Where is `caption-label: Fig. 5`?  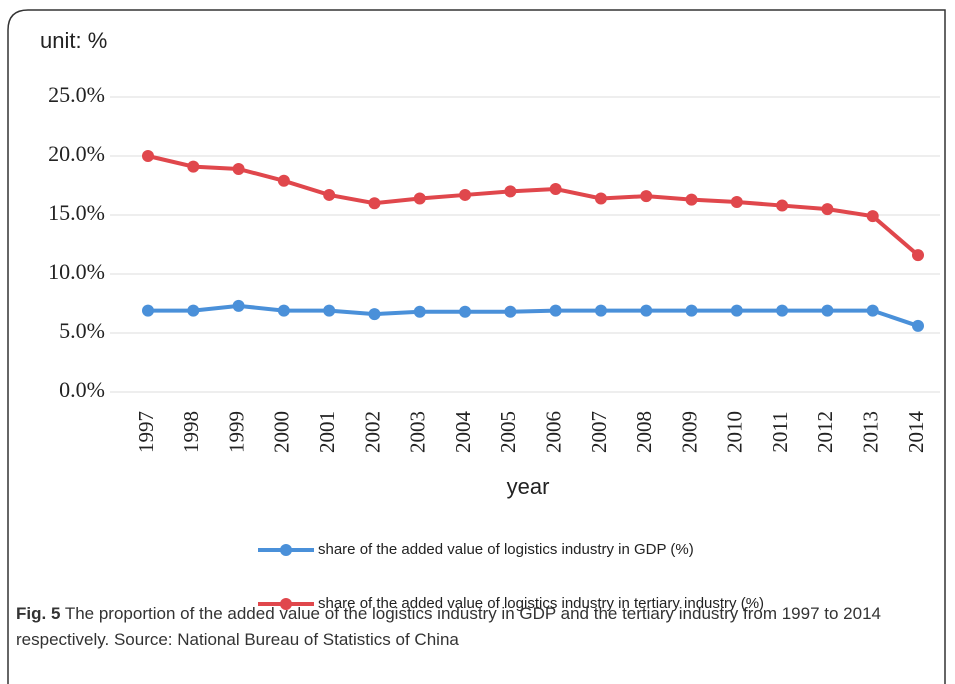 caption-label: Fig. 5 is located at coordinates (38, 613).